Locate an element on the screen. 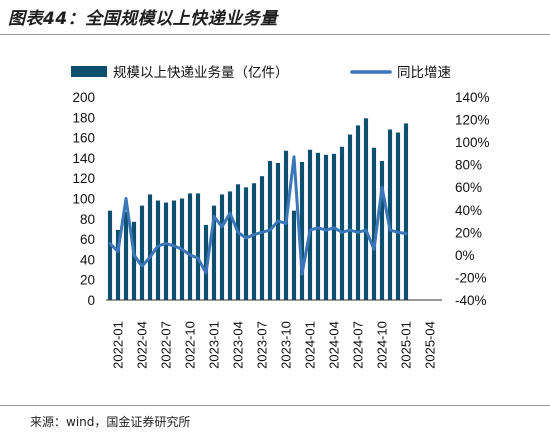 Image resolution: width=550 pixels, height=435 pixels. x-tick-label: 2025-01 is located at coordinates (406, 345).